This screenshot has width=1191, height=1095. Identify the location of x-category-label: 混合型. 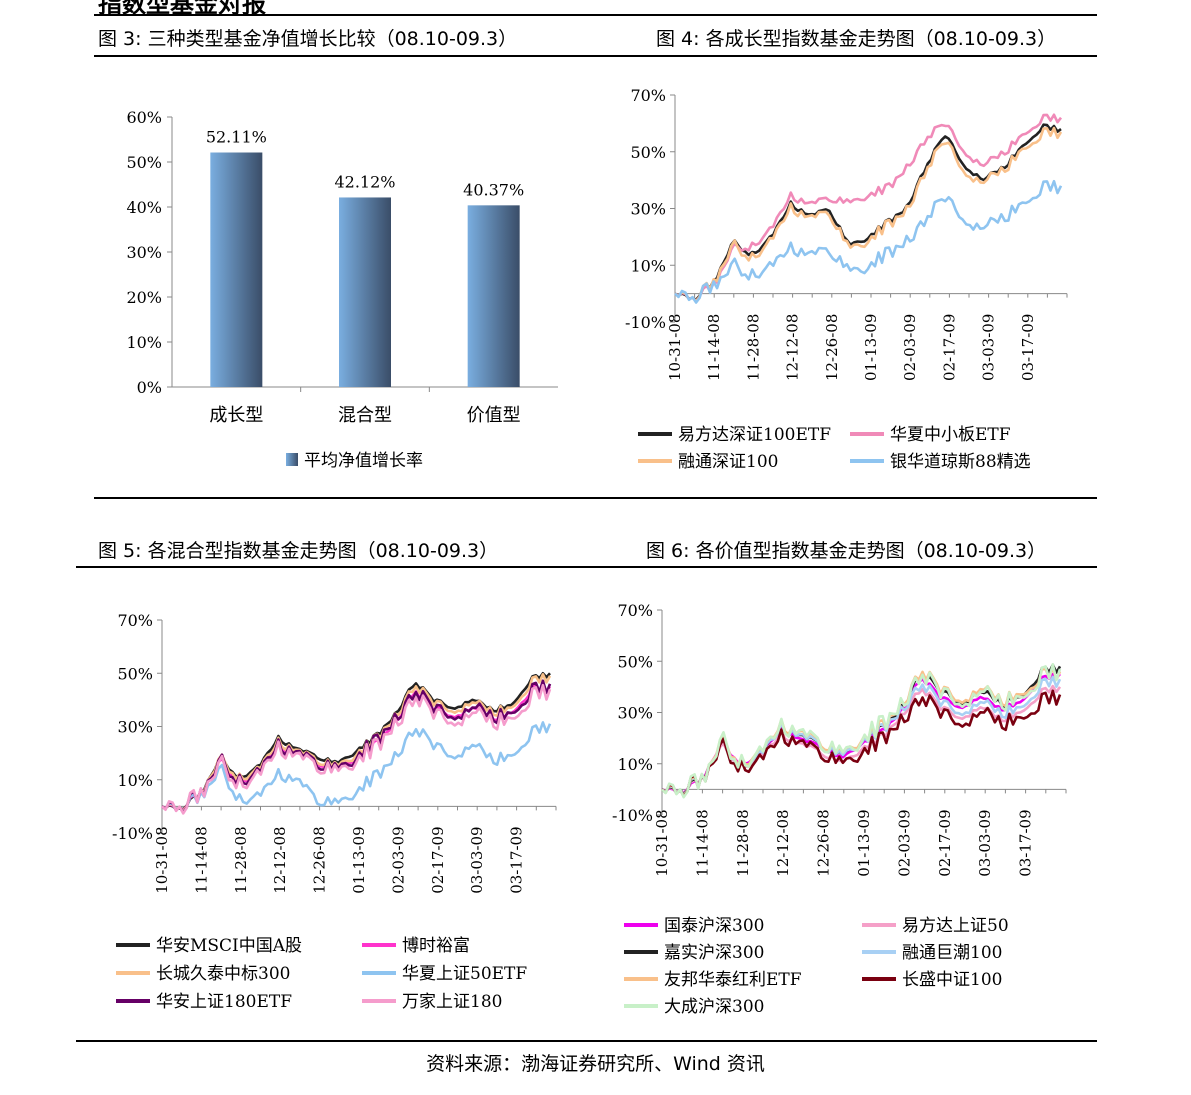
(365, 415).